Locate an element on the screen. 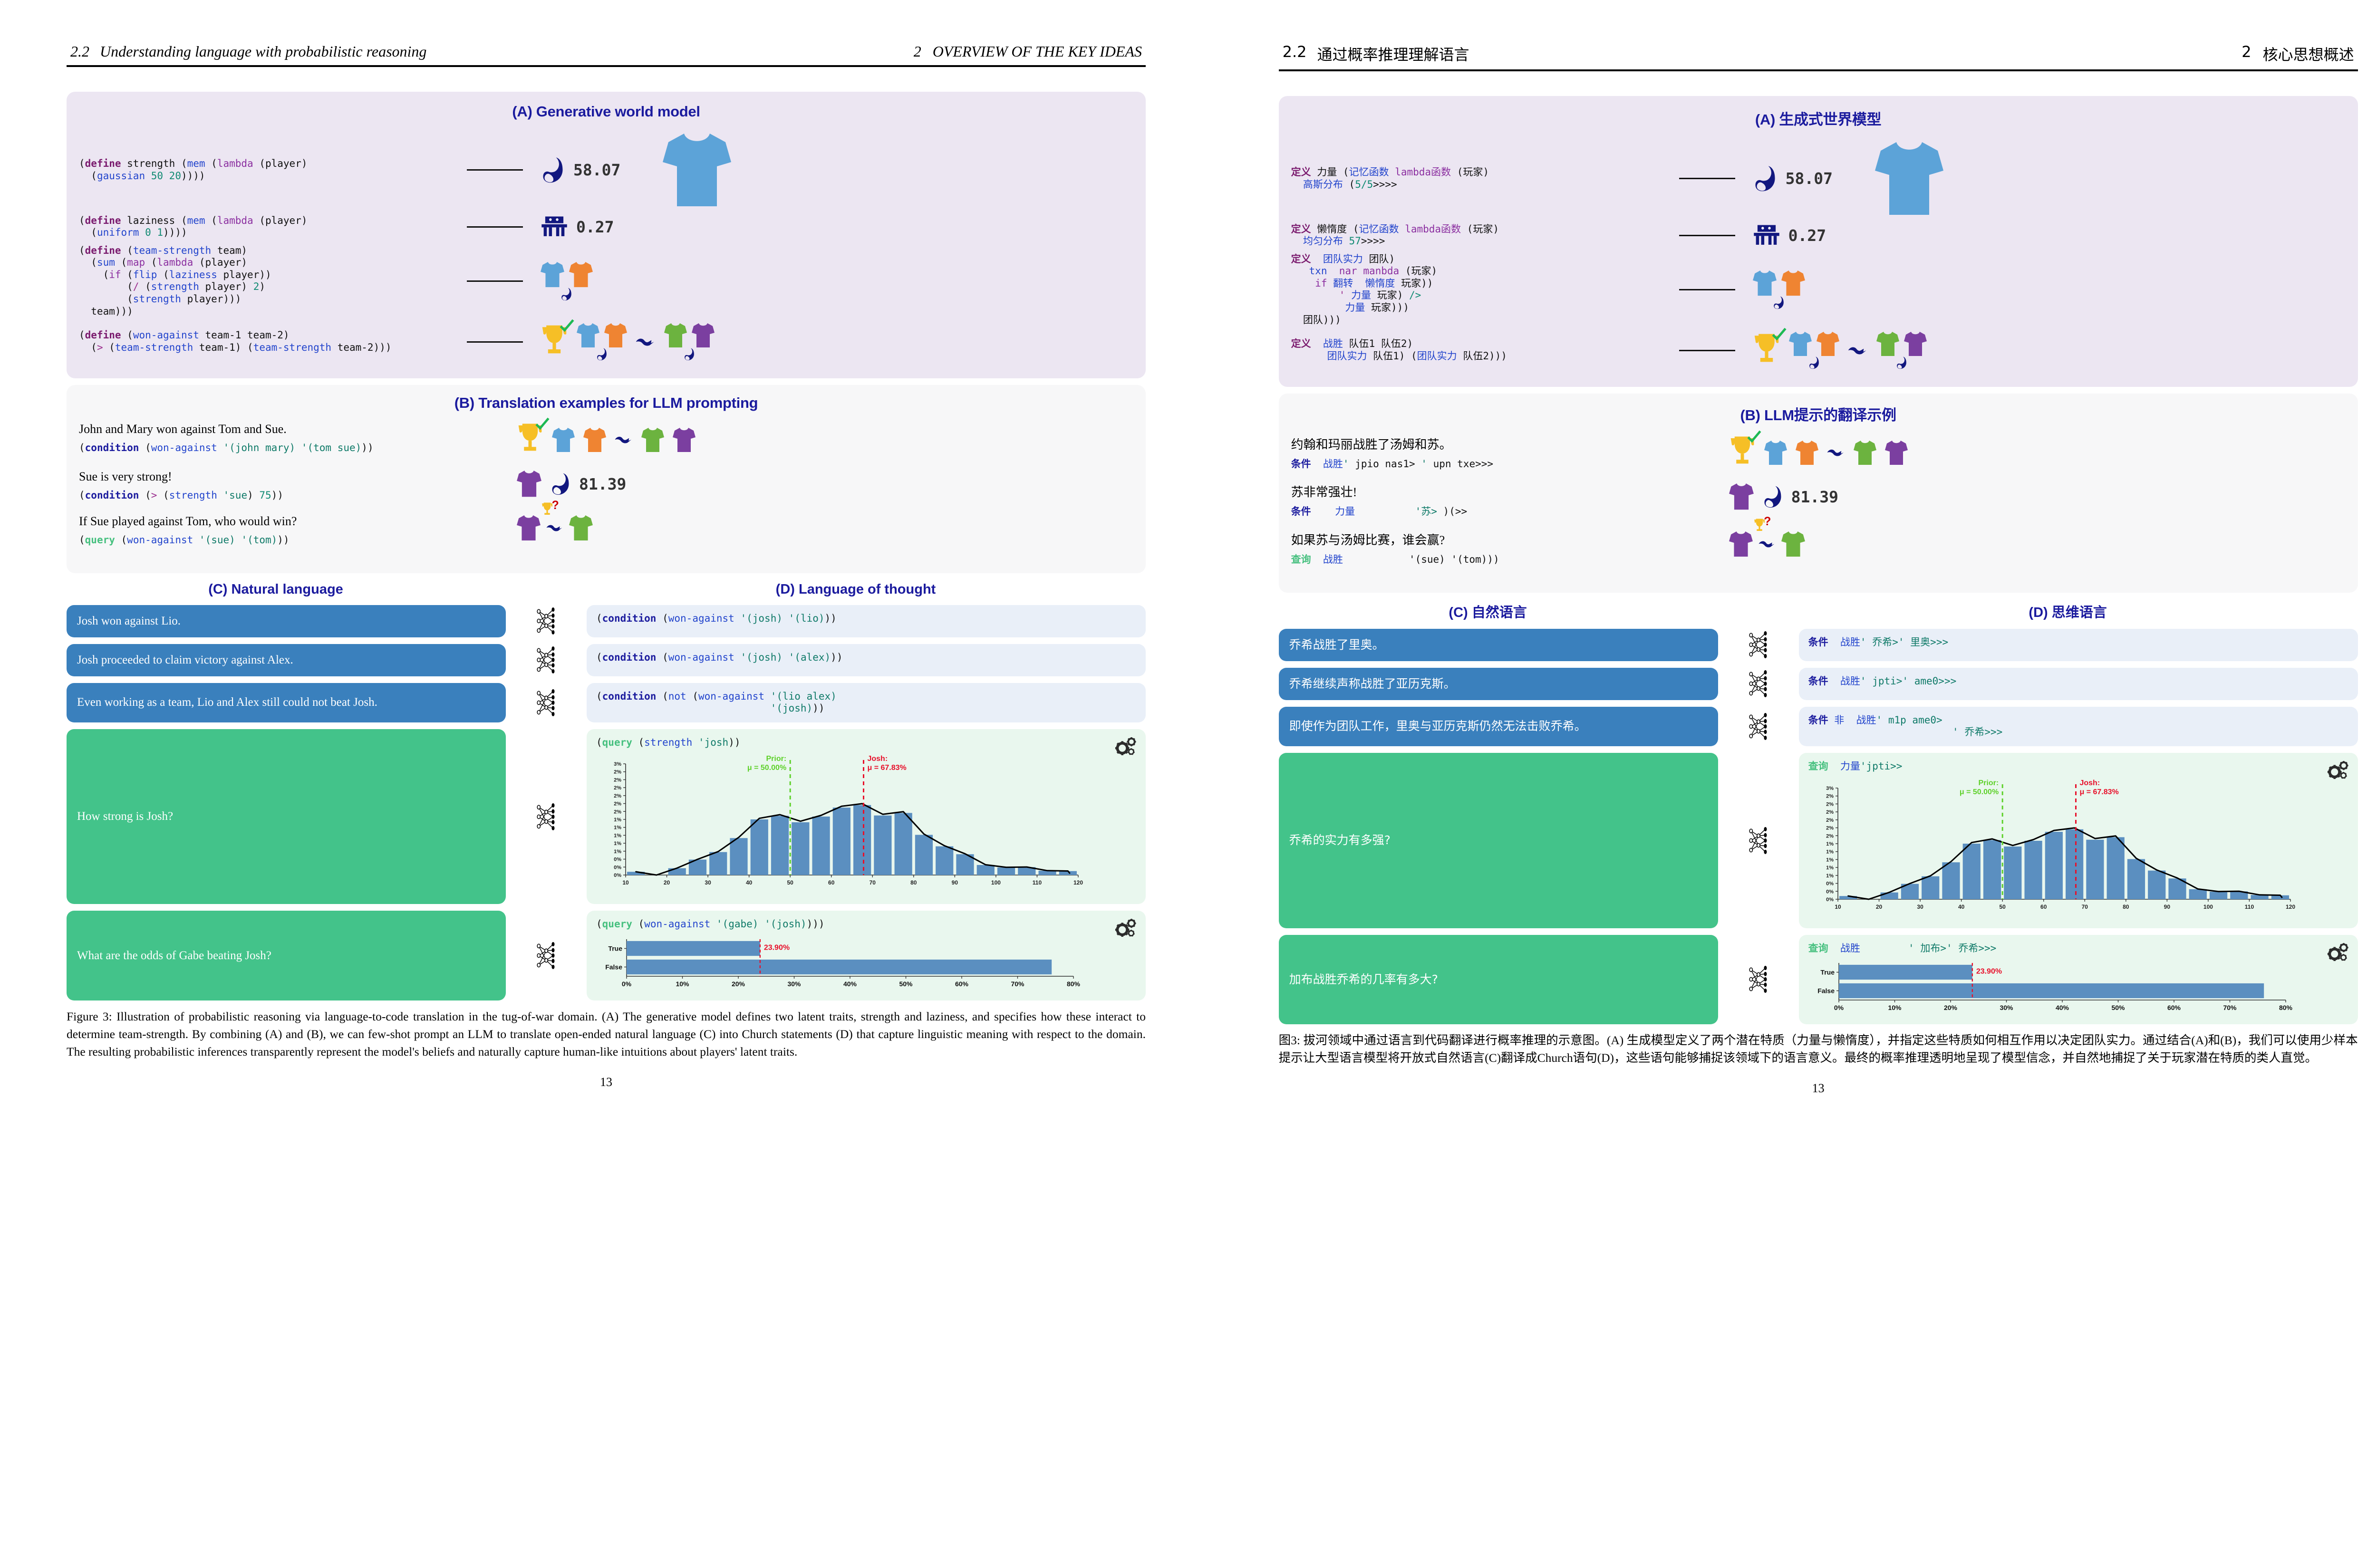 This screenshot has height=1568, width=2377. code-token: if is located at coordinates (1321, 283).